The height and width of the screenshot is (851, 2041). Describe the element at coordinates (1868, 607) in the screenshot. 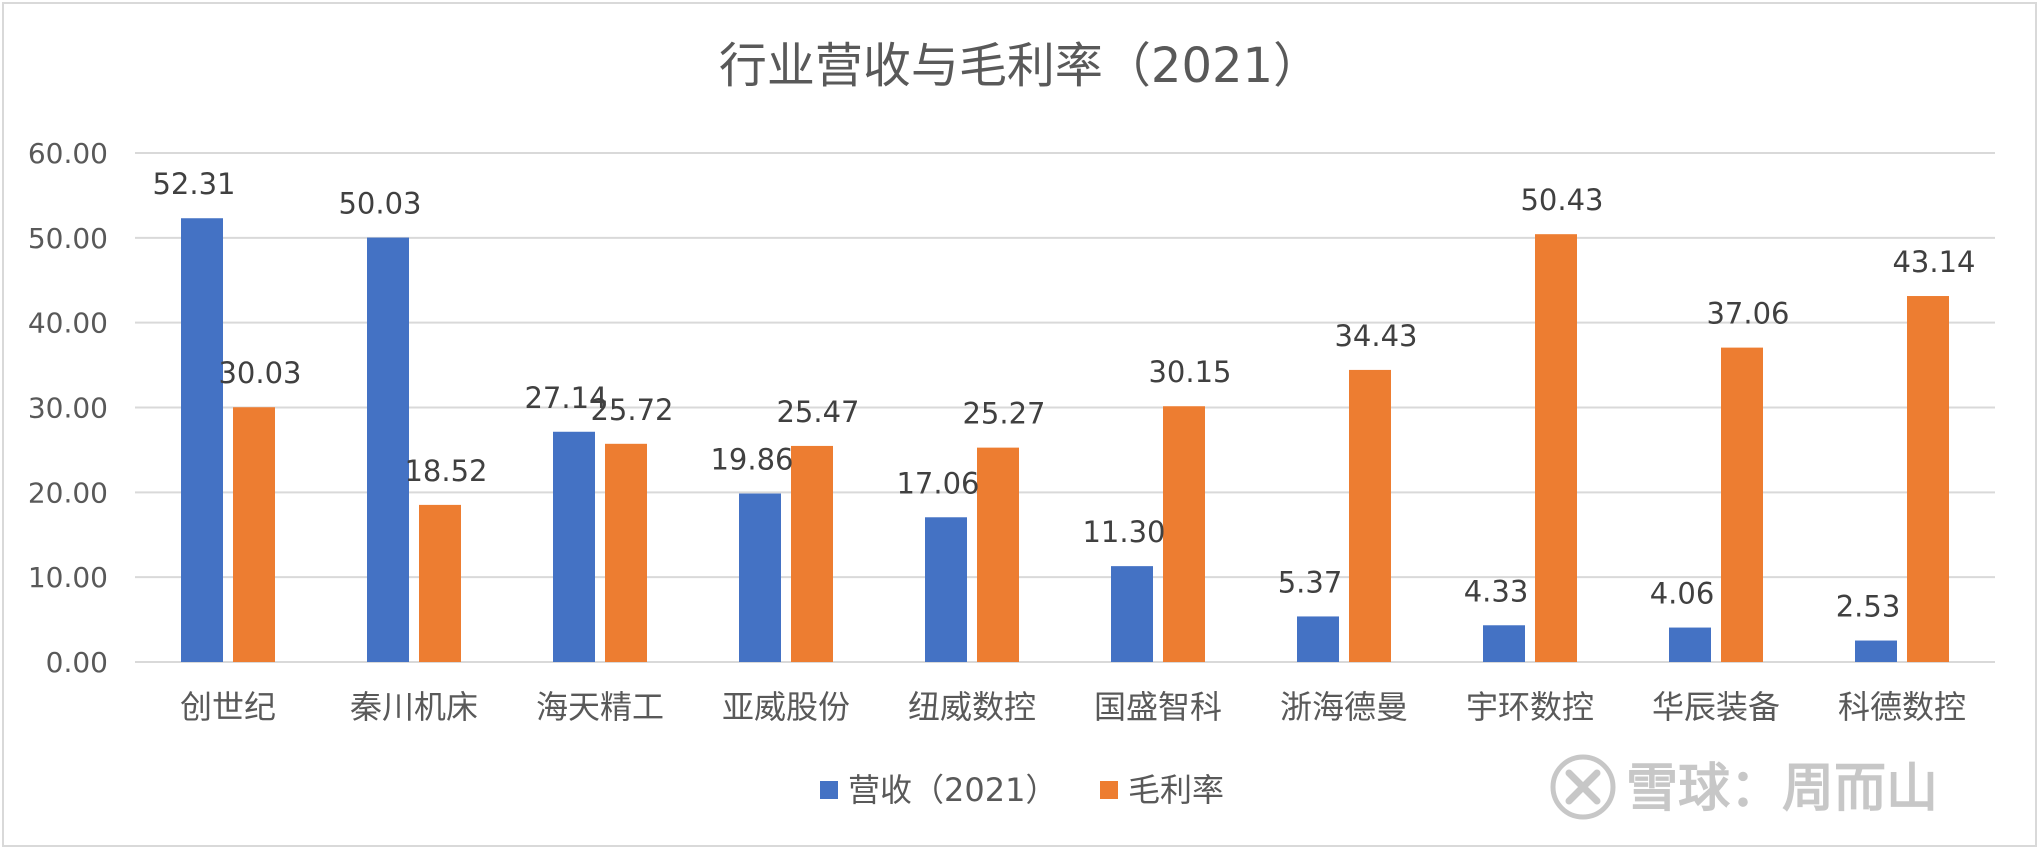

I see `revenue-data-label: 2.53` at that location.